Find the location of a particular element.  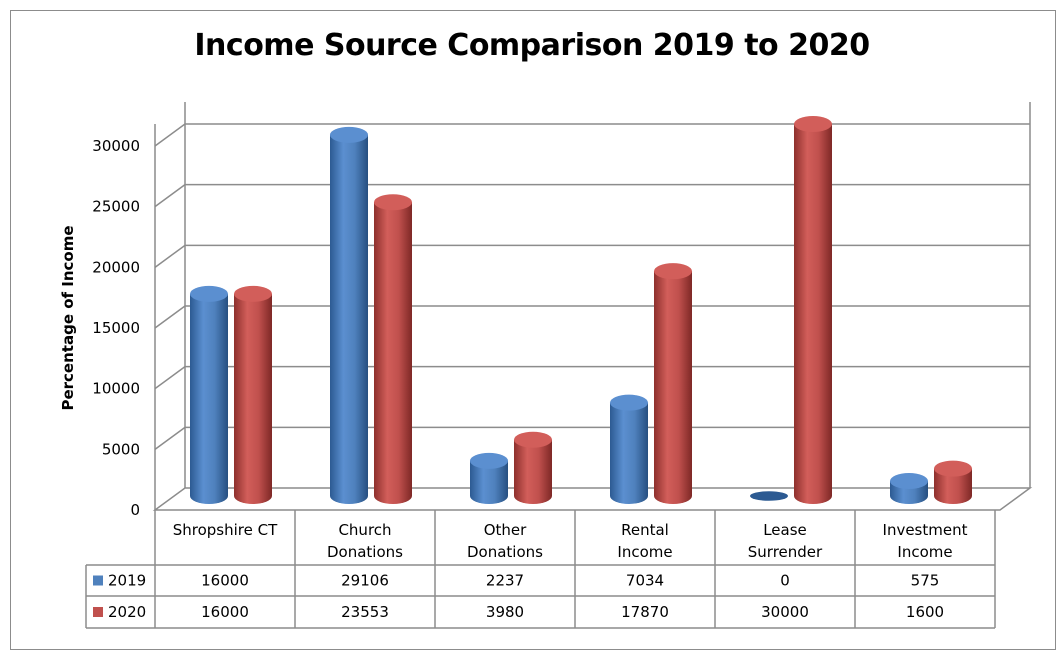

y-tick-label: 10000 is located at coordinates (116, 389).